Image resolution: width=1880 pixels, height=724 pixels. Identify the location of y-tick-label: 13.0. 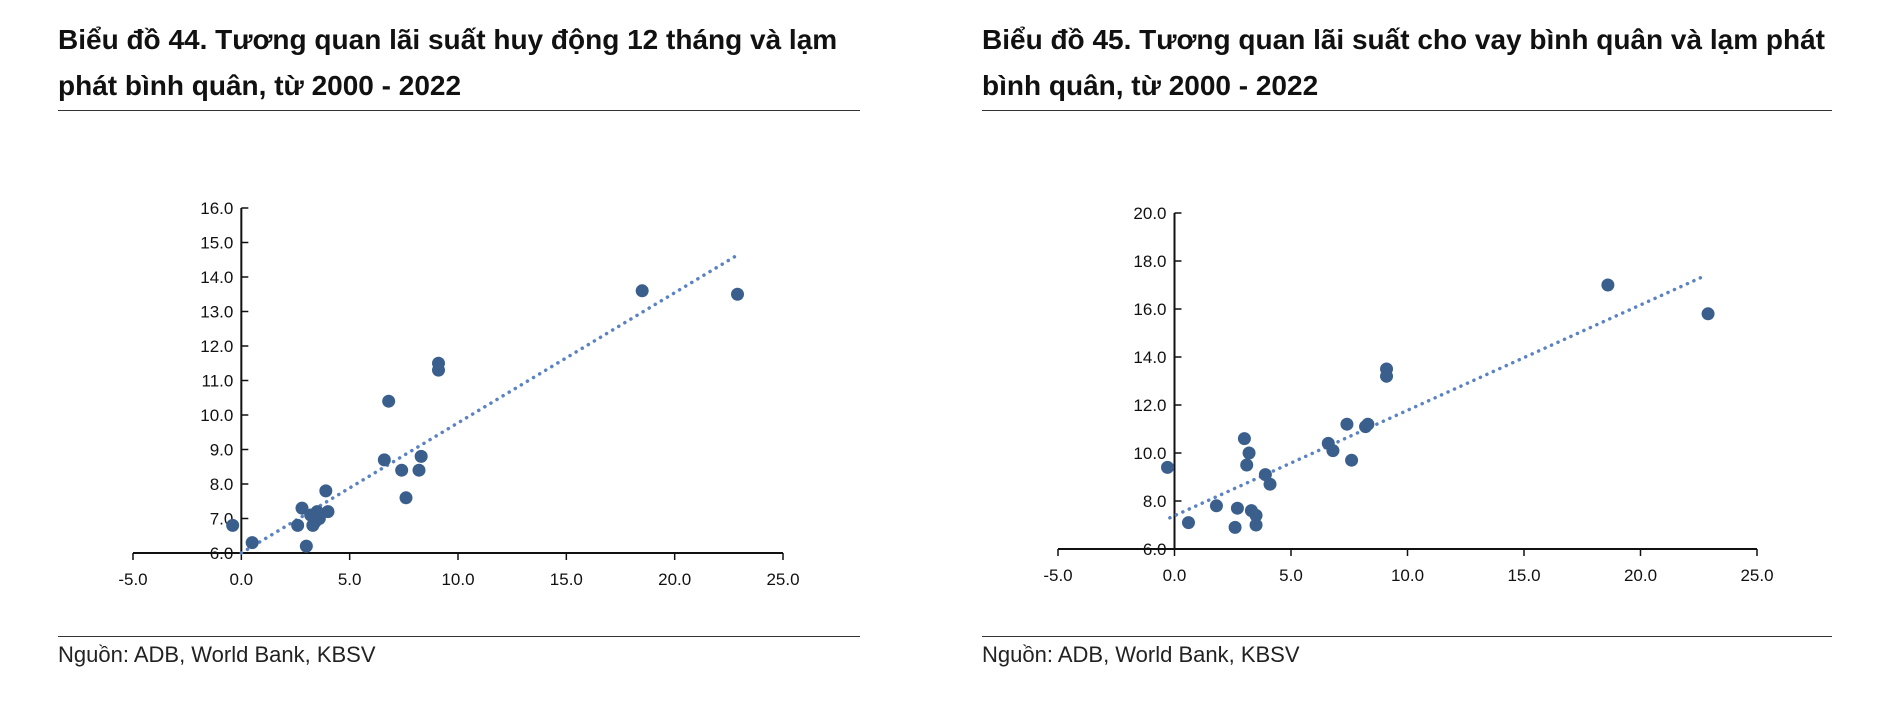
(216, 312).